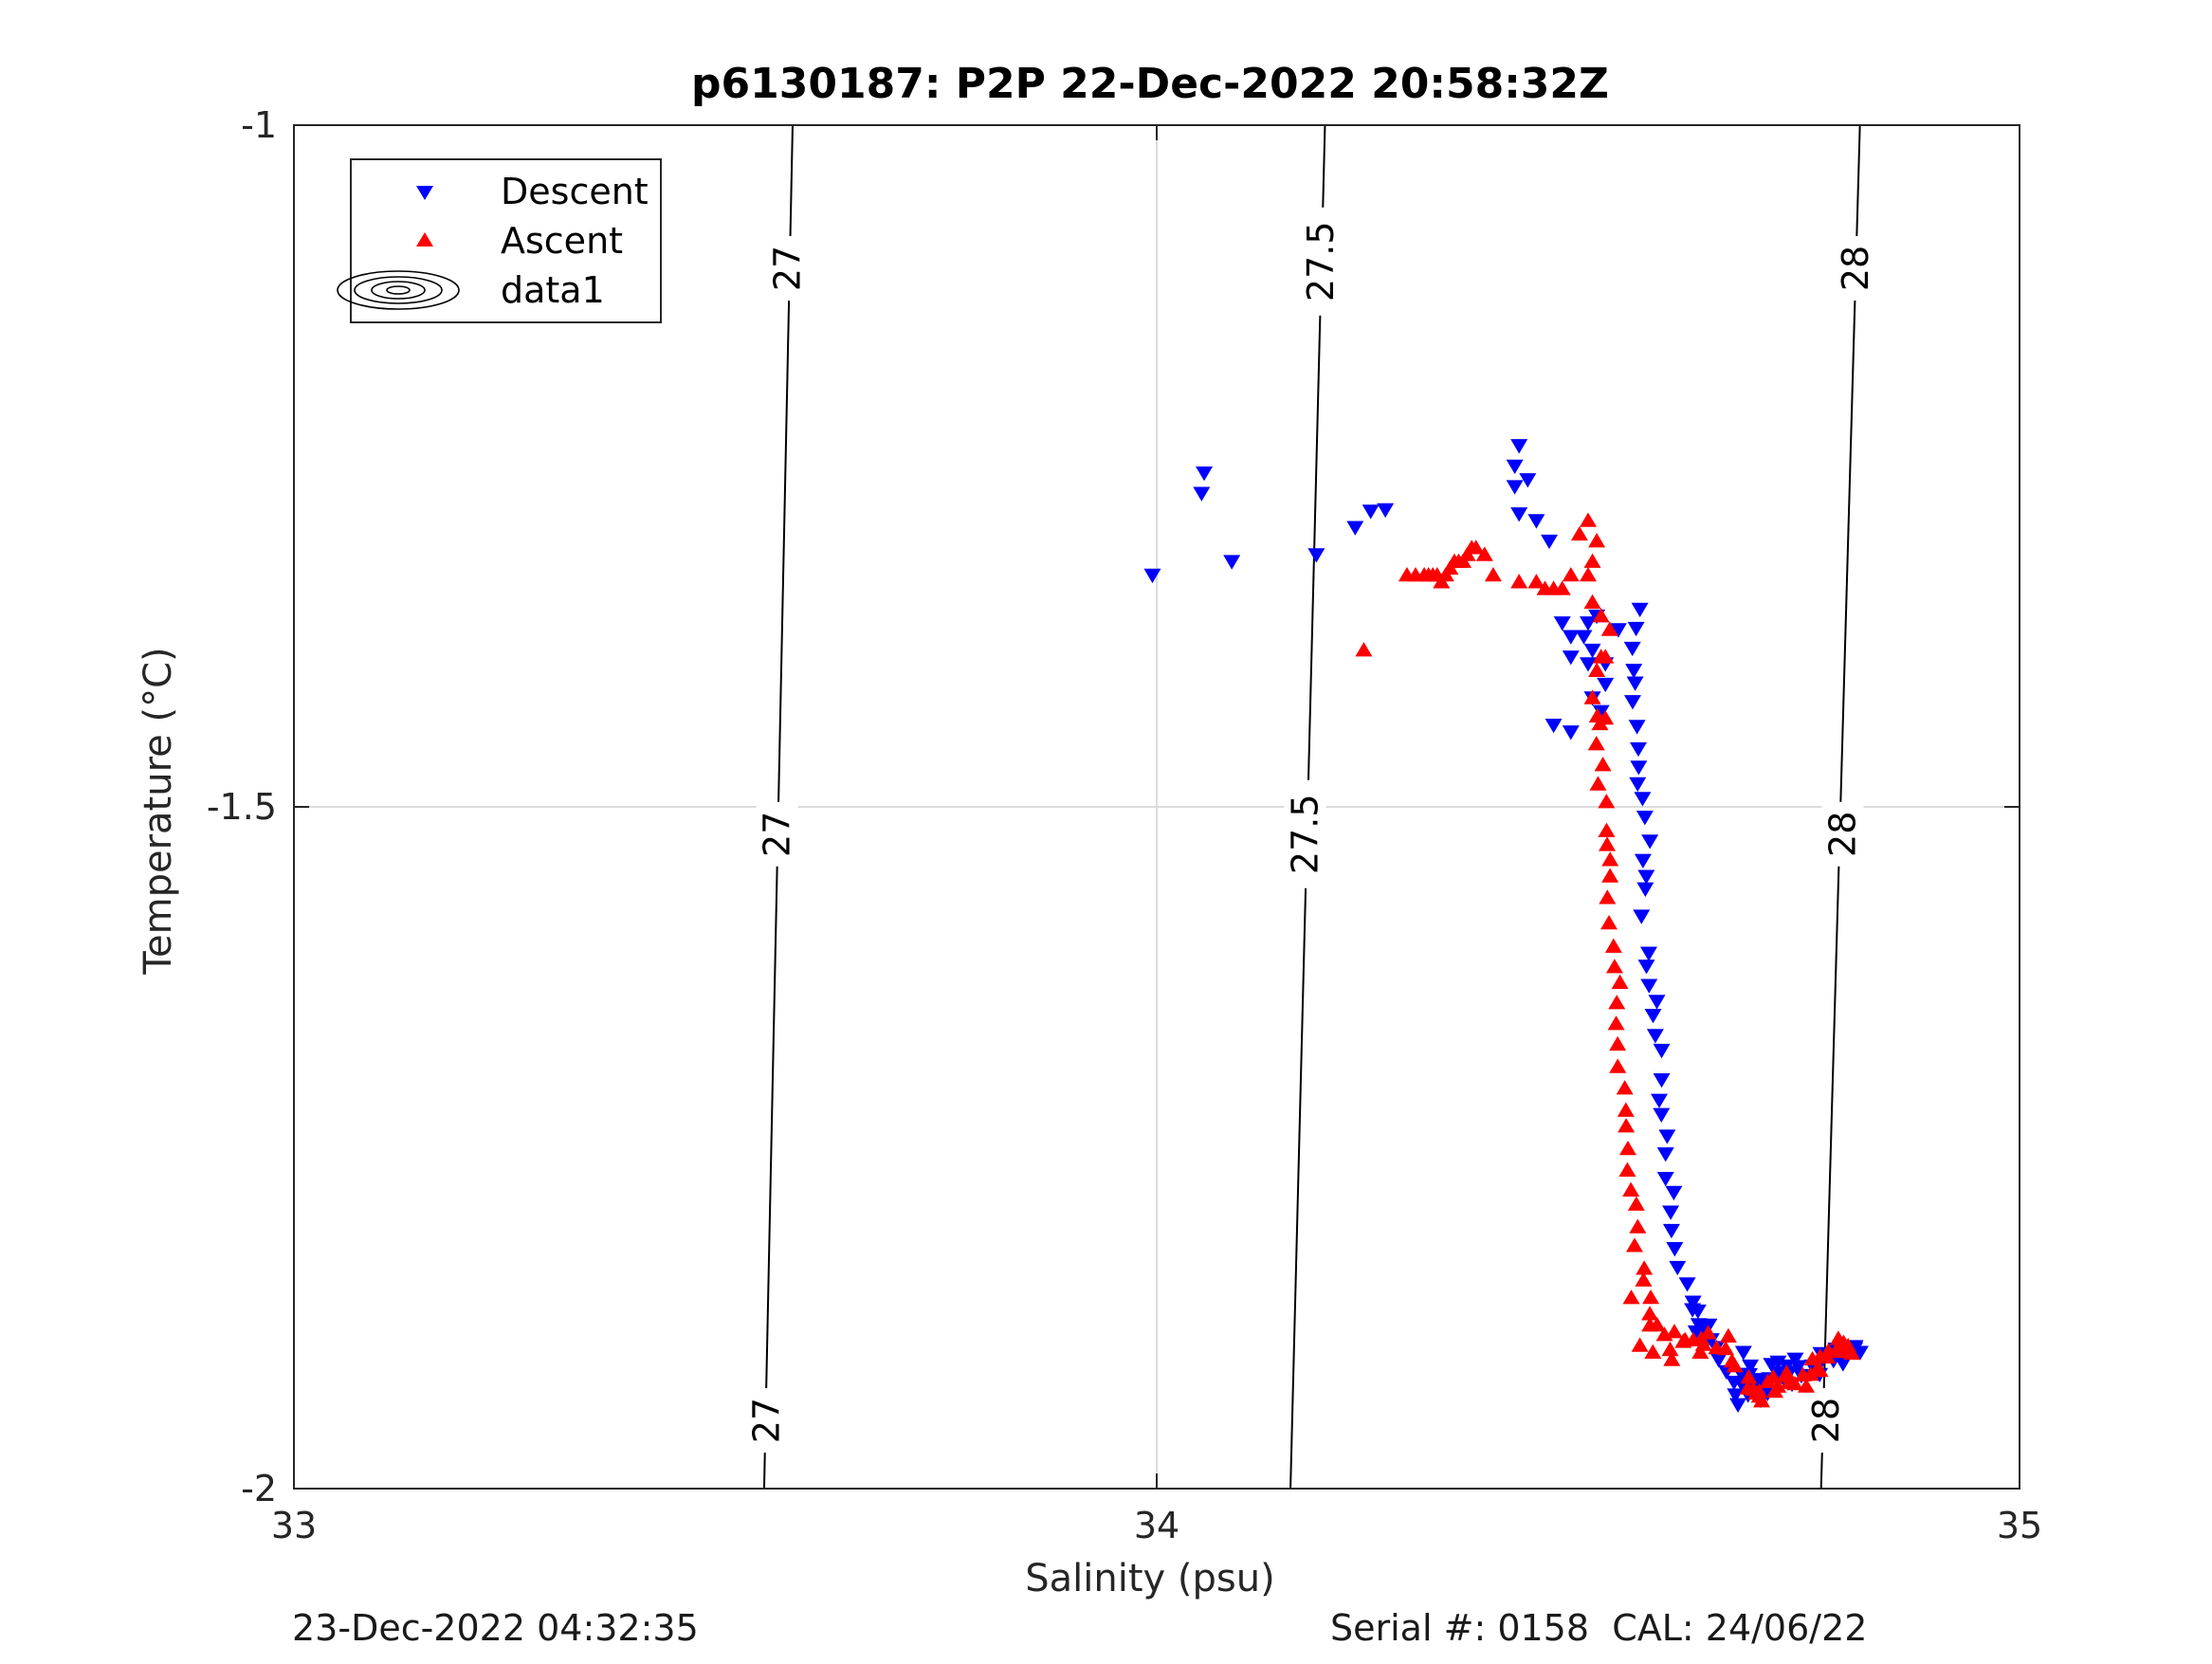 This screenshot has height=1664, width=2212. Describe the element at coordinates (1149, 1578) in the screenshot. I see `x-axis-label: Salinity (psu)` at that location.